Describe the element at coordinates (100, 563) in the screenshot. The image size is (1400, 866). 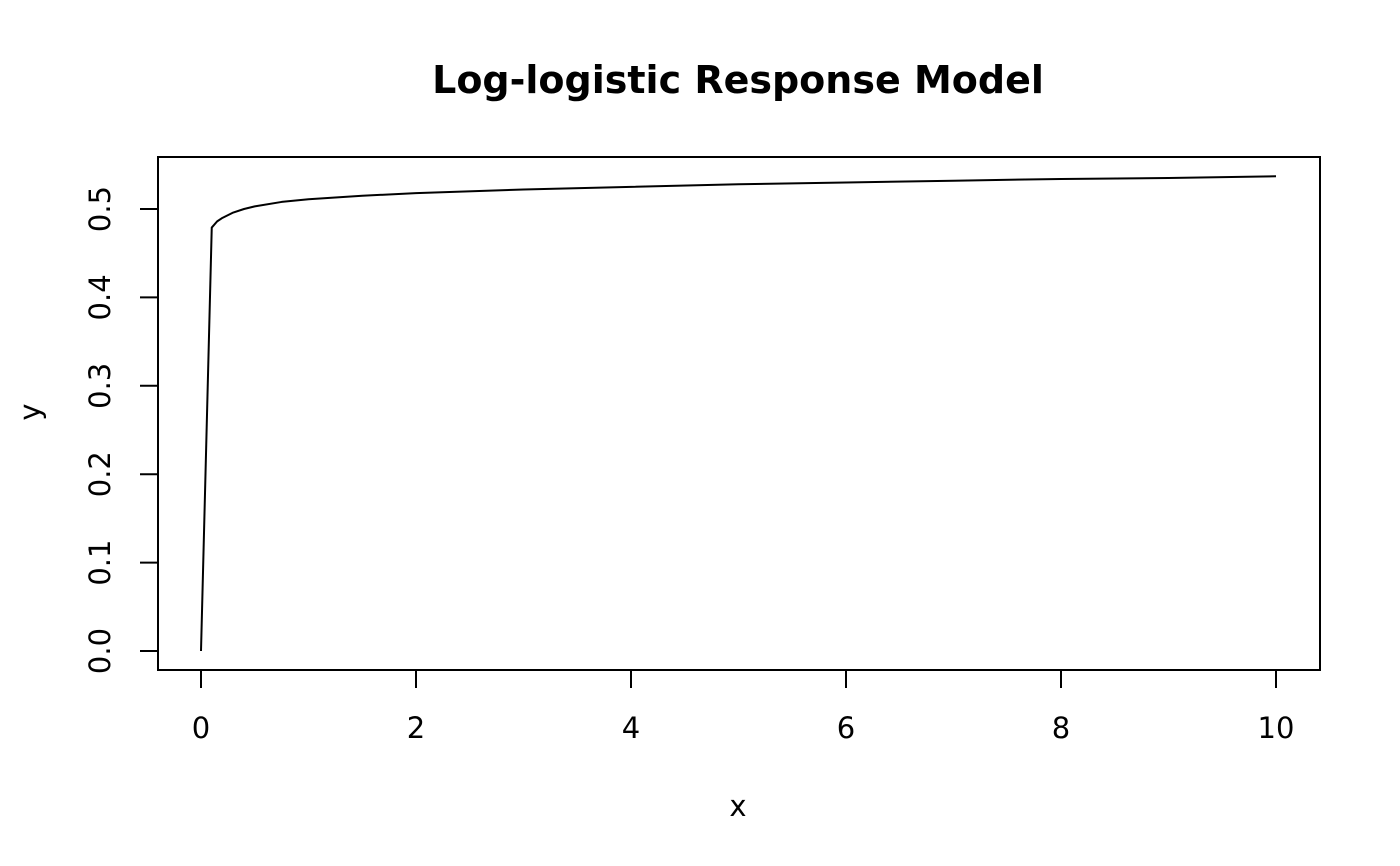
I see `y-tick-label: 0.1` at that location.